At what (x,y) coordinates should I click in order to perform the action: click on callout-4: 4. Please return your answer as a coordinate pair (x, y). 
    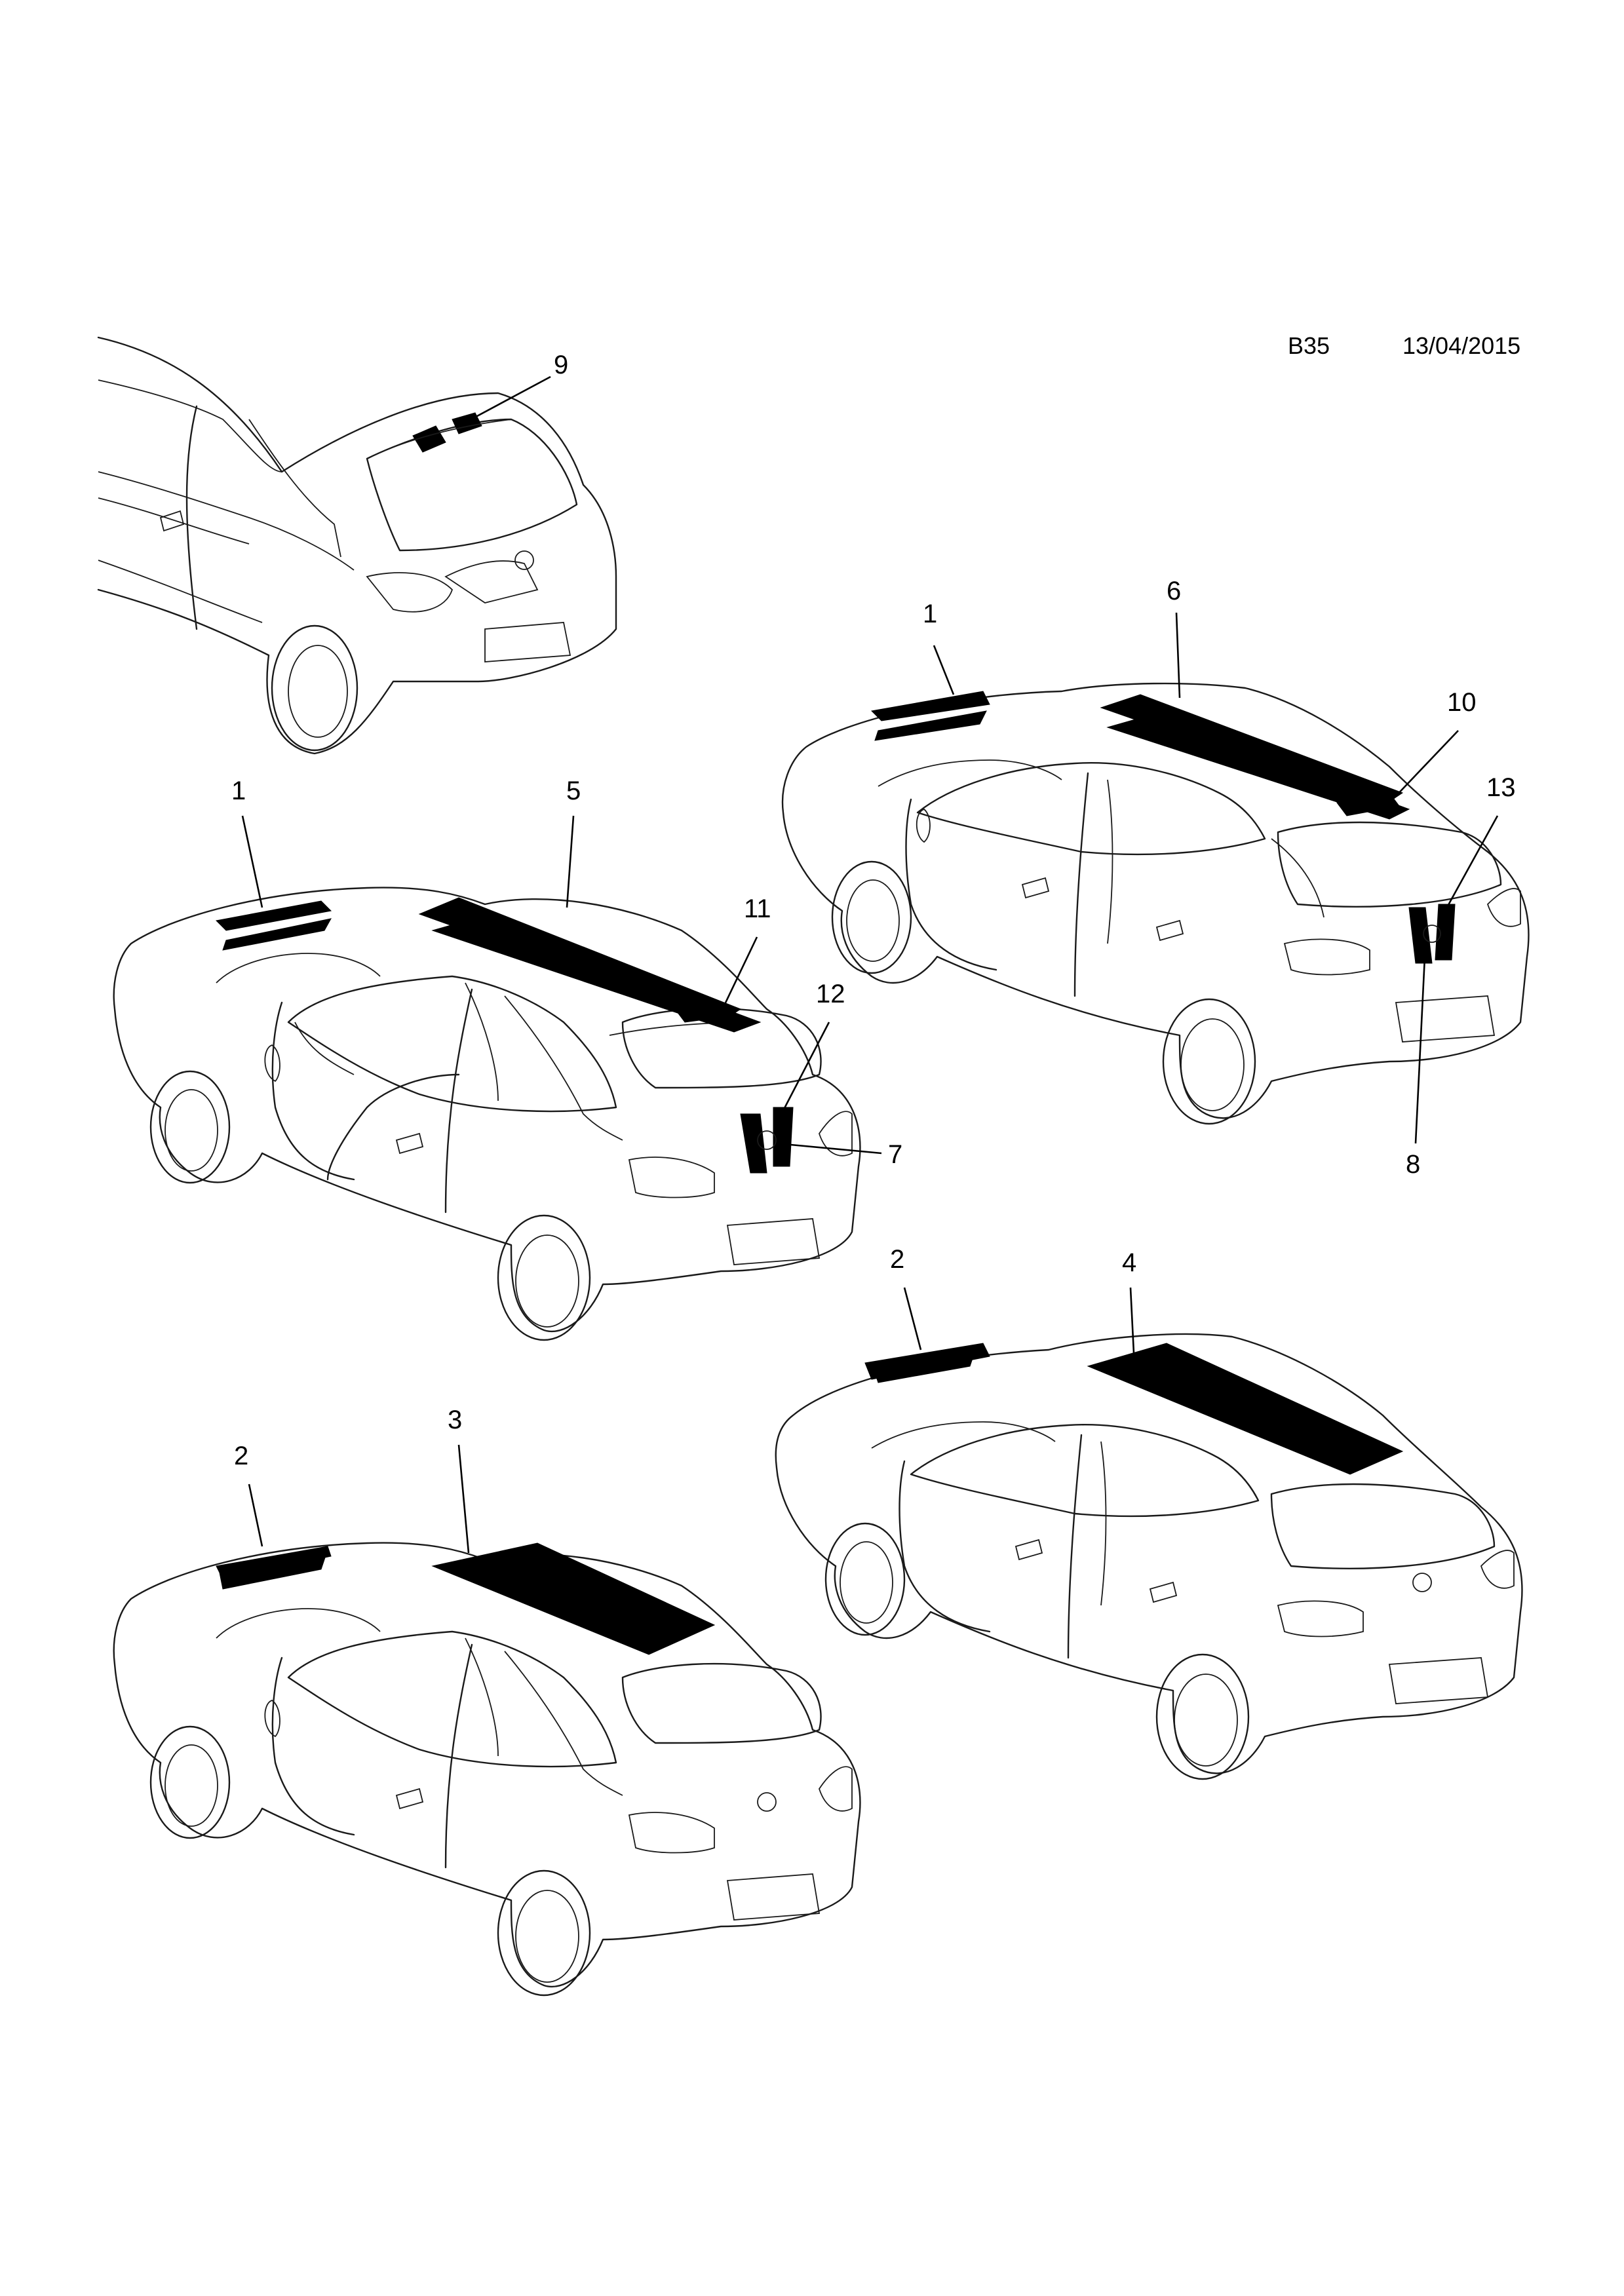
    Looking at the image, I should click on (1129, 1262).